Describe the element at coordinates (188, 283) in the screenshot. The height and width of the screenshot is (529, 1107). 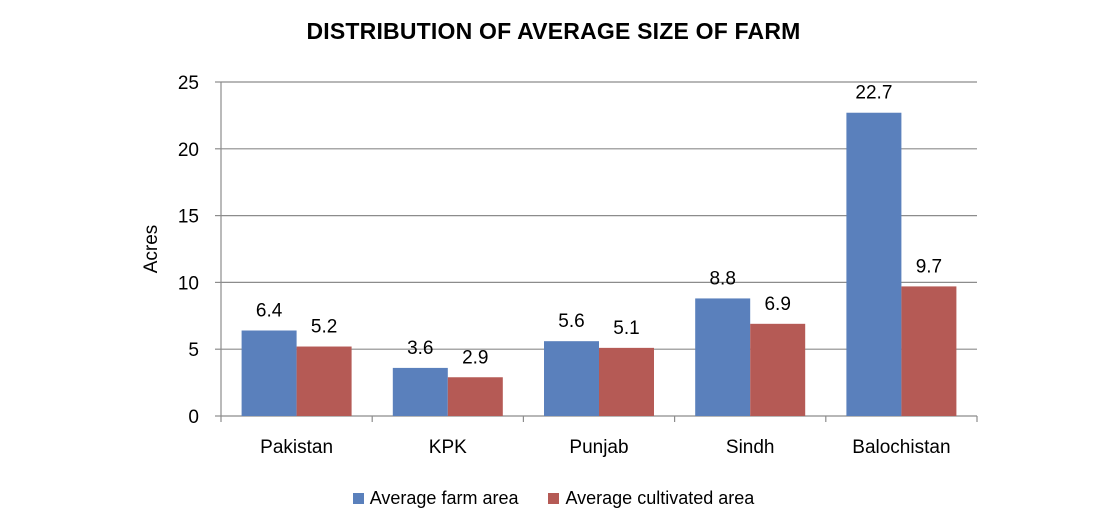
I see `y-tick-label: 10` at that location.